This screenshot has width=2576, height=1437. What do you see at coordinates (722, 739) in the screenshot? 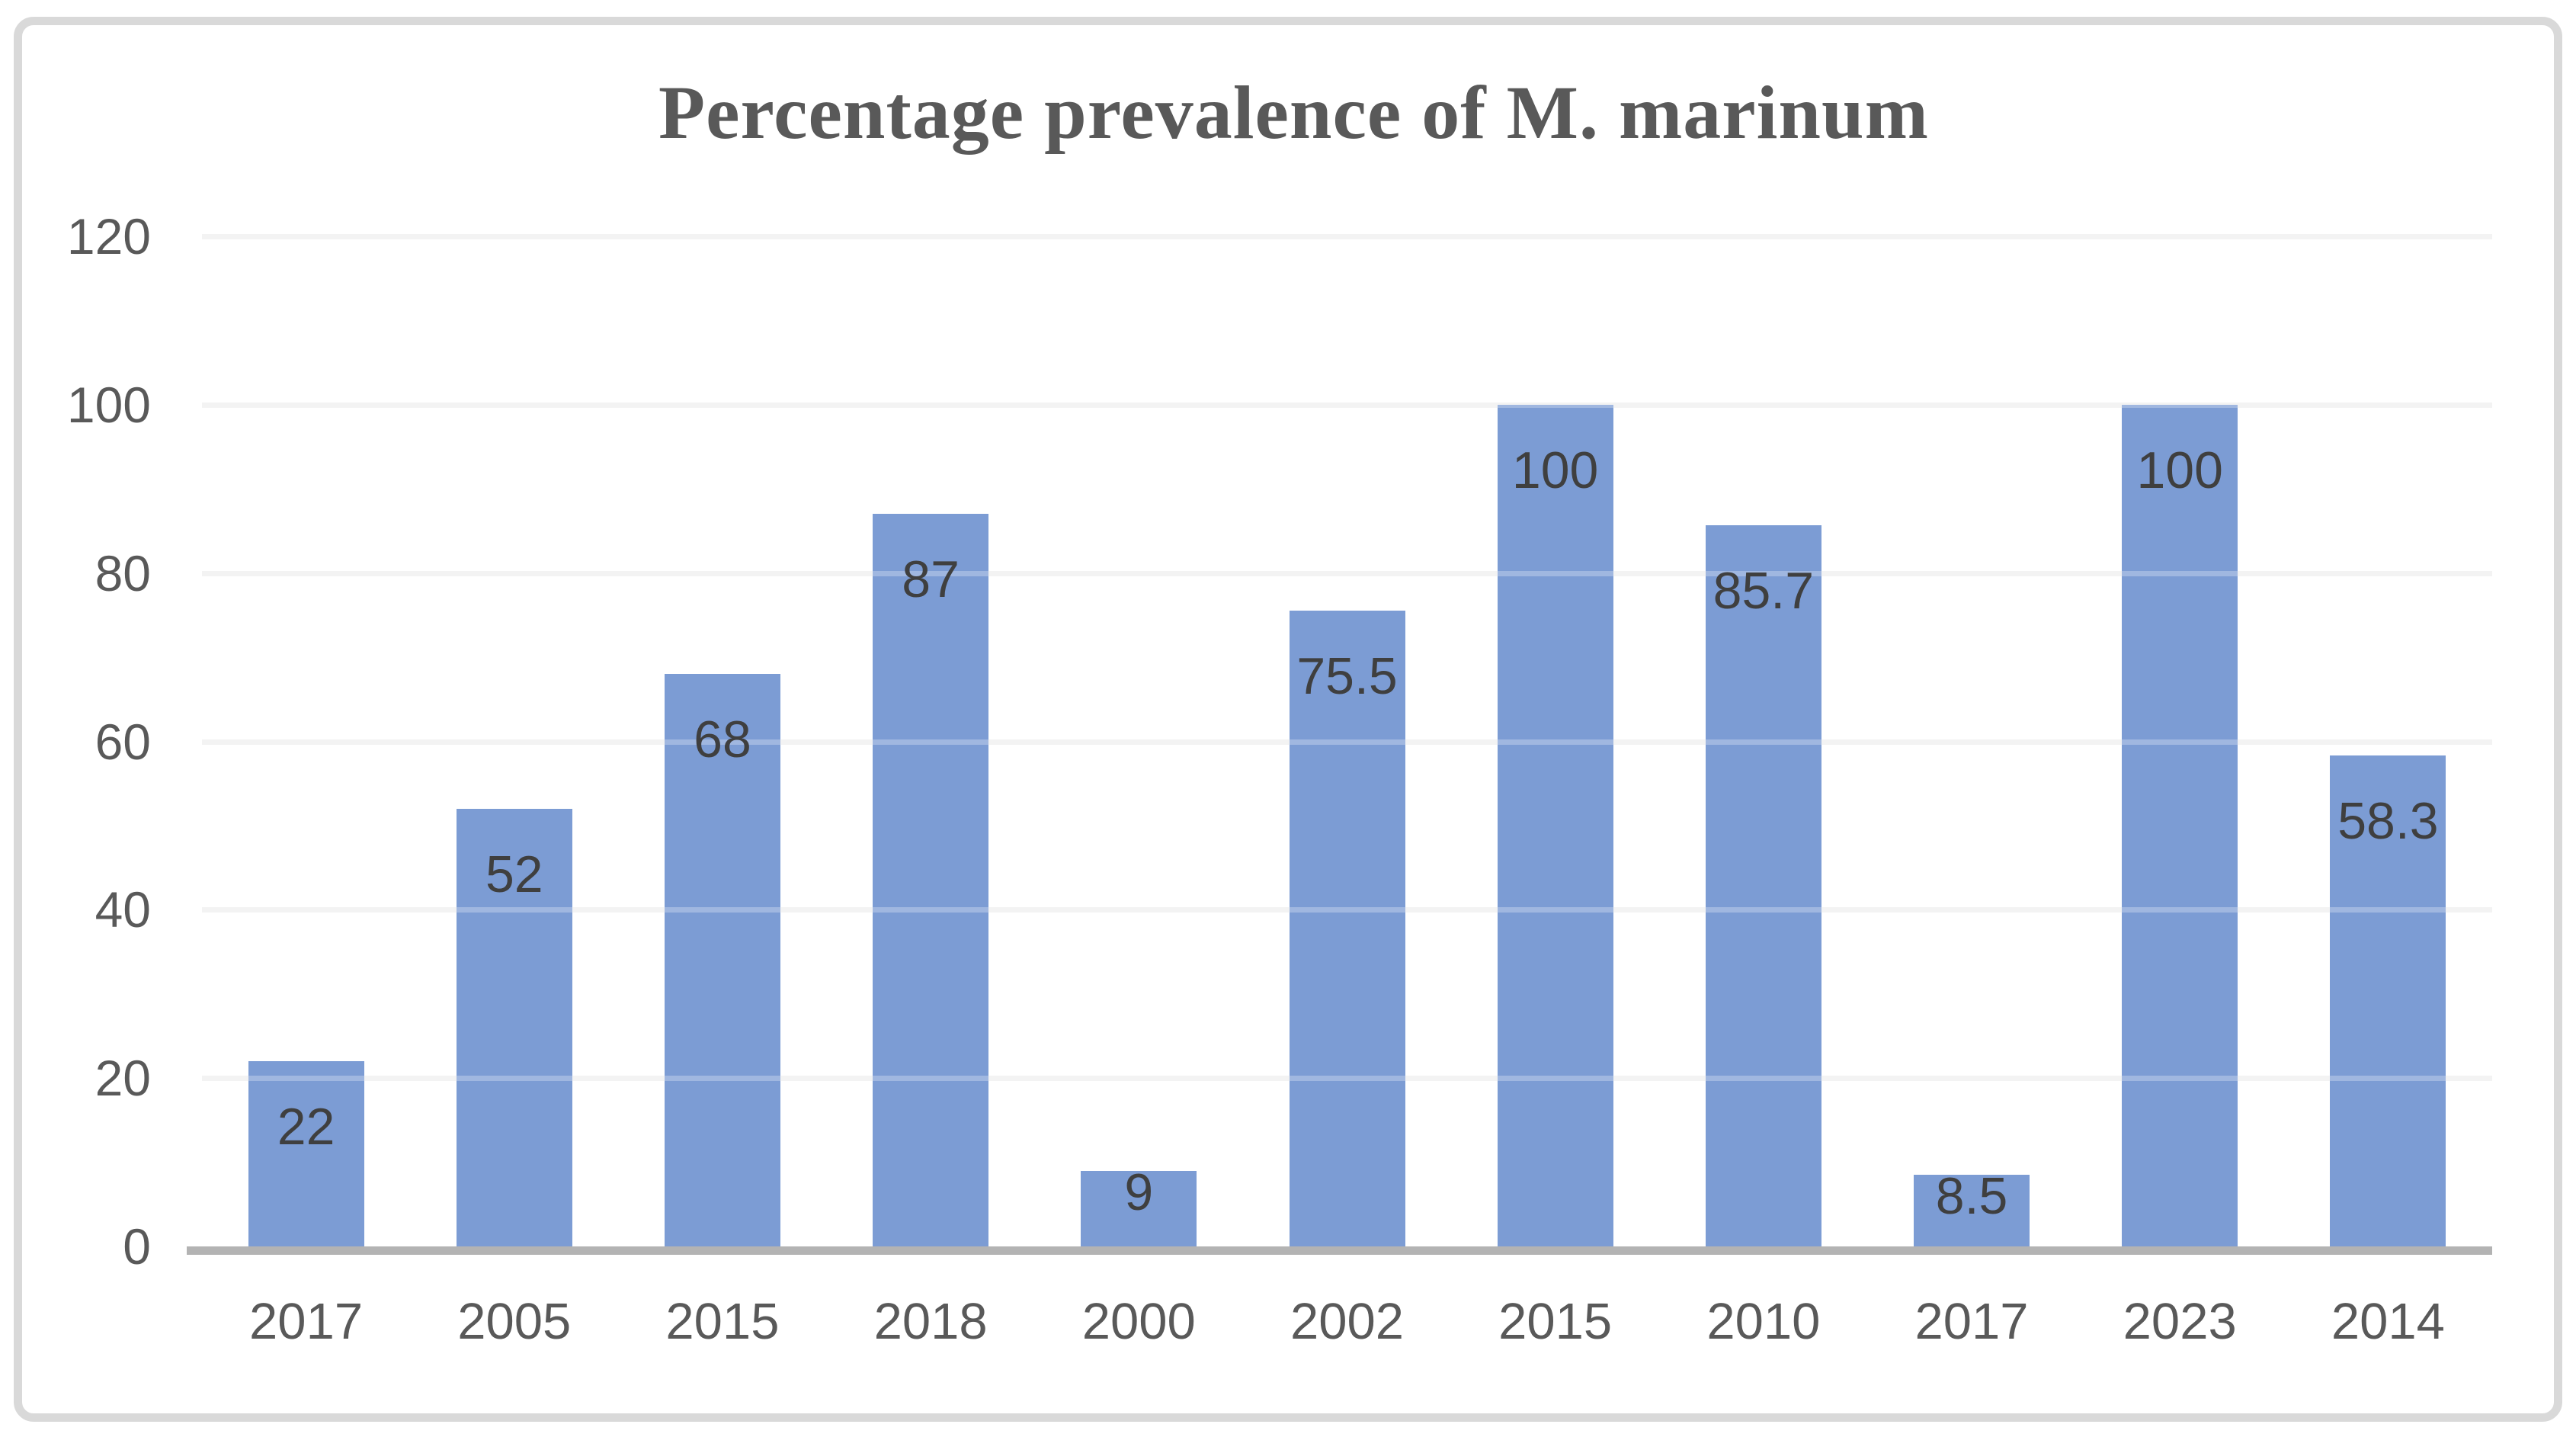
I see `bar-value-label: 68` at bounding box center [722, 739].